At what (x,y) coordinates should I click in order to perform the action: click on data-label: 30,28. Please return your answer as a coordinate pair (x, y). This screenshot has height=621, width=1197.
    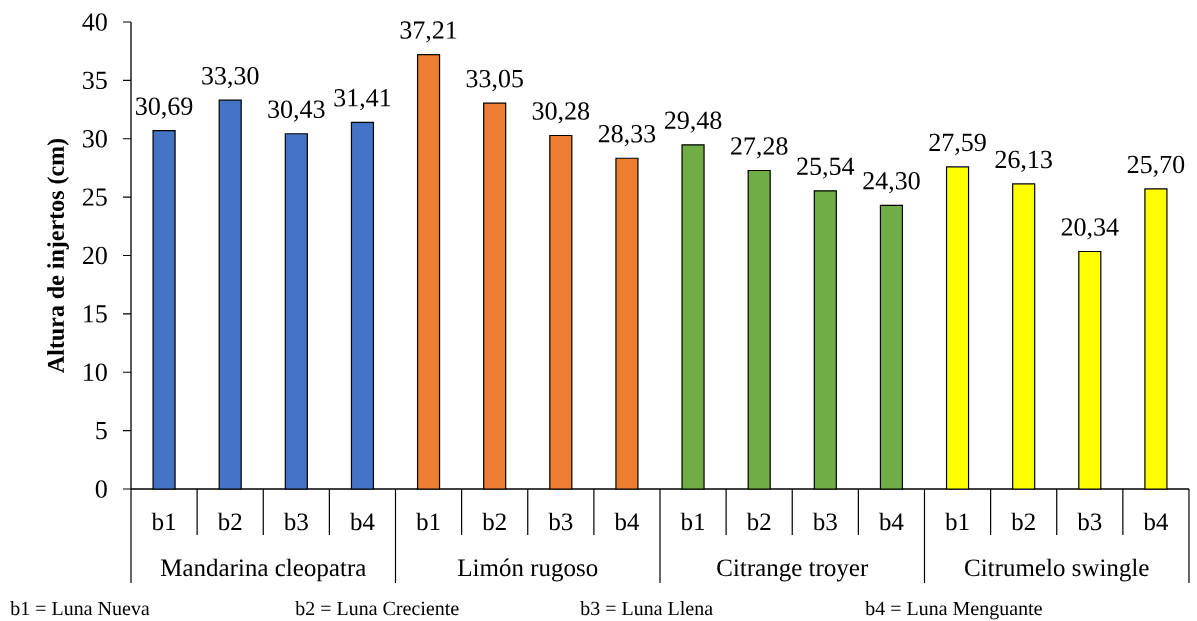
    Looking at the image, I should click on (561, 113).